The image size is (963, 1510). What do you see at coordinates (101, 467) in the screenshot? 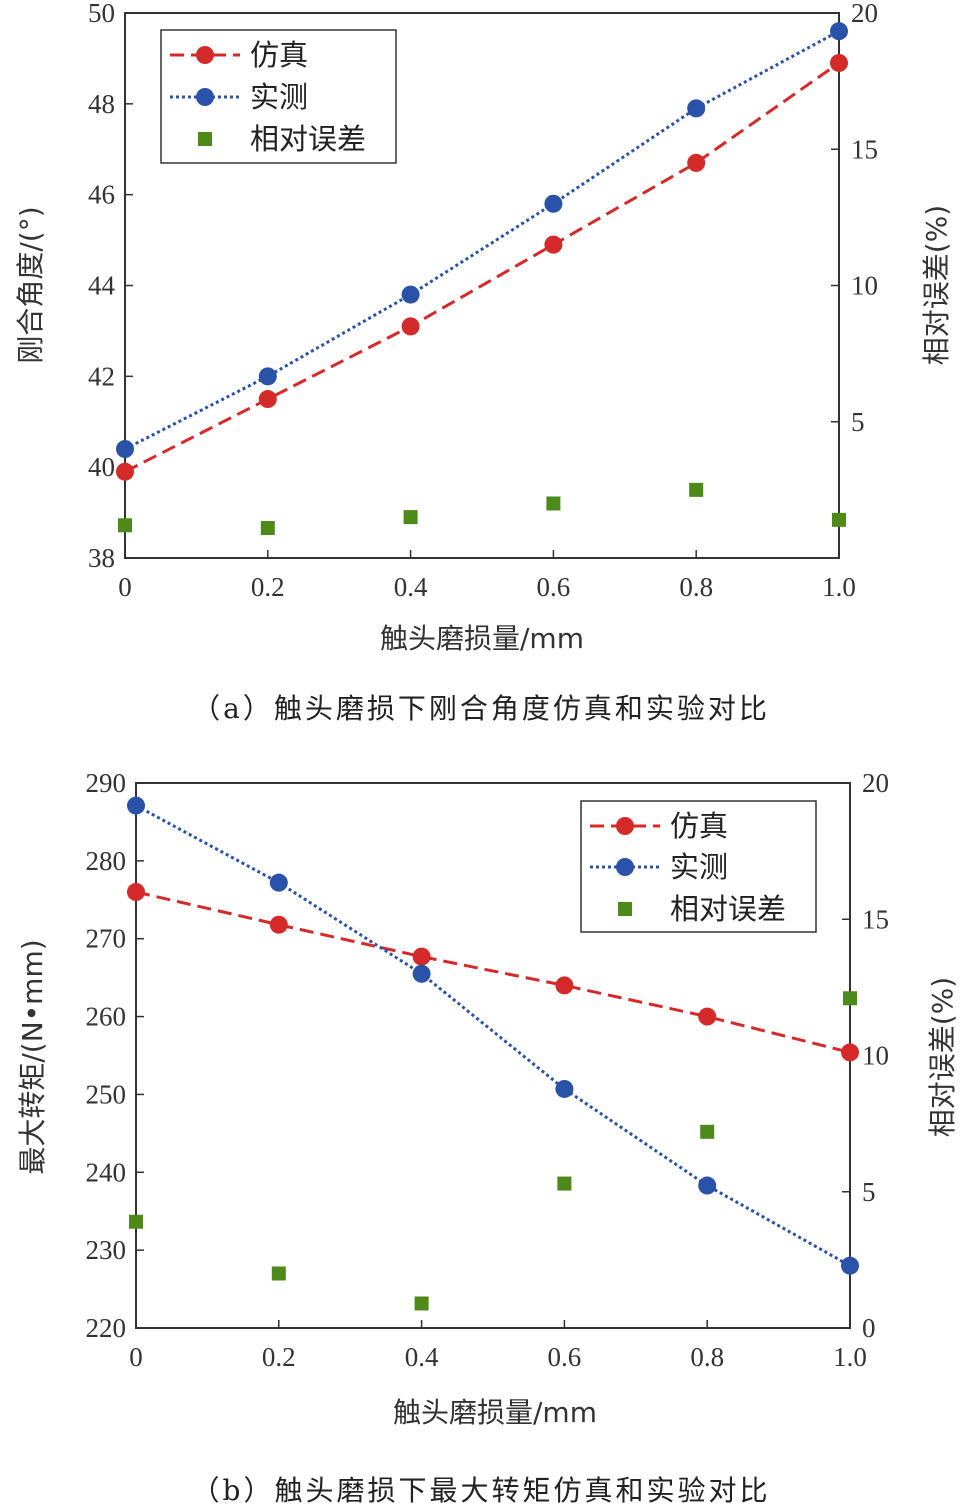
I see `y-tick-label-left: 40` at bounding box center [101, 467].